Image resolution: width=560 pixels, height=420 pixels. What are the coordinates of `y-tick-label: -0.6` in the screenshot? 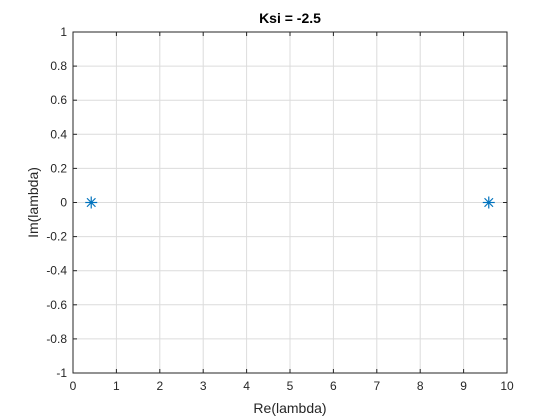 It's located at (56, 305).